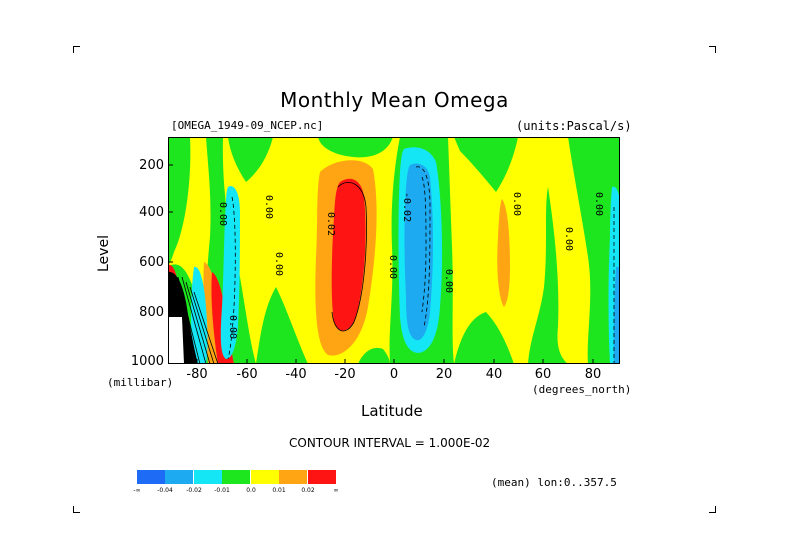 The height and width of the screenshot is (558, 789). Describe the element at coordinates (137, 490) in the screenshot. I see `colorbar-label-1: -∞` at that location.